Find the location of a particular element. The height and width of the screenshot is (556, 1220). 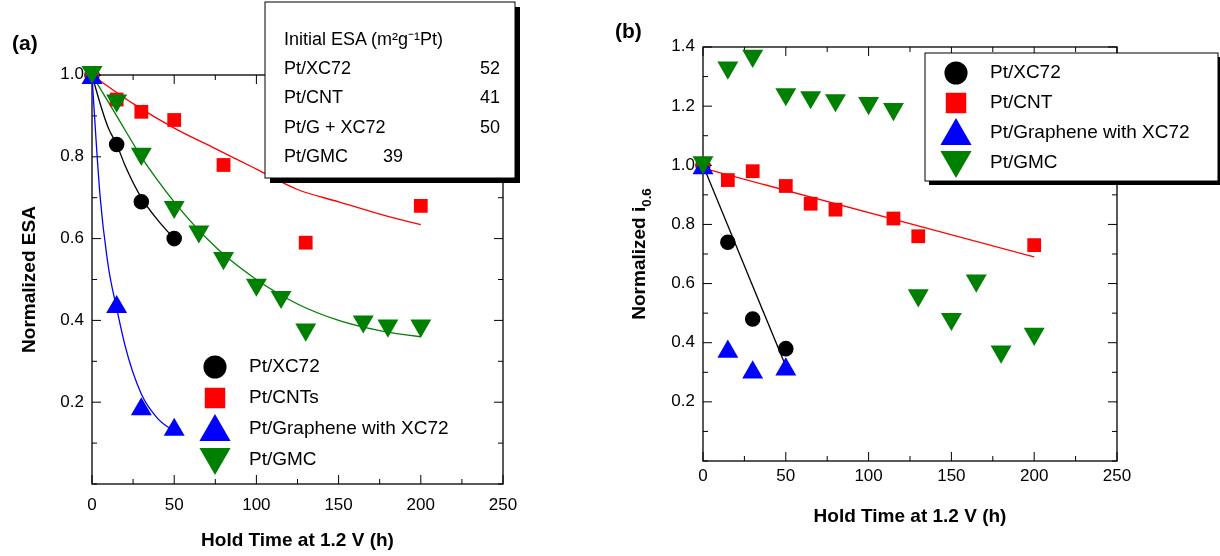

legend-label: Pt/CNT is located at coordinates (1021, 102).